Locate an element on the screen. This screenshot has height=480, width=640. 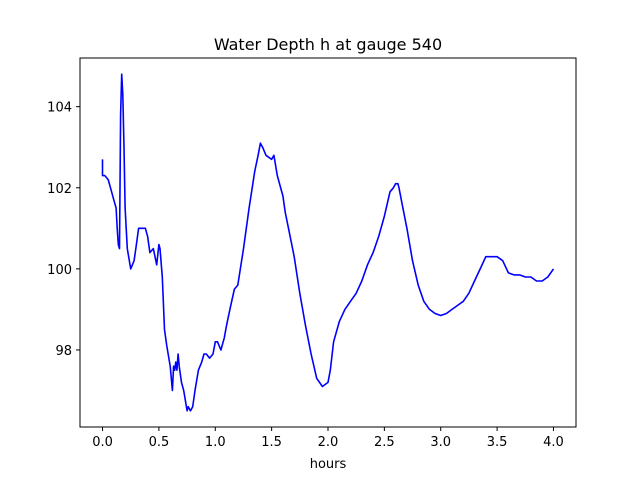
x-tick-label: 2.5 is located at coordinates (384, 442).